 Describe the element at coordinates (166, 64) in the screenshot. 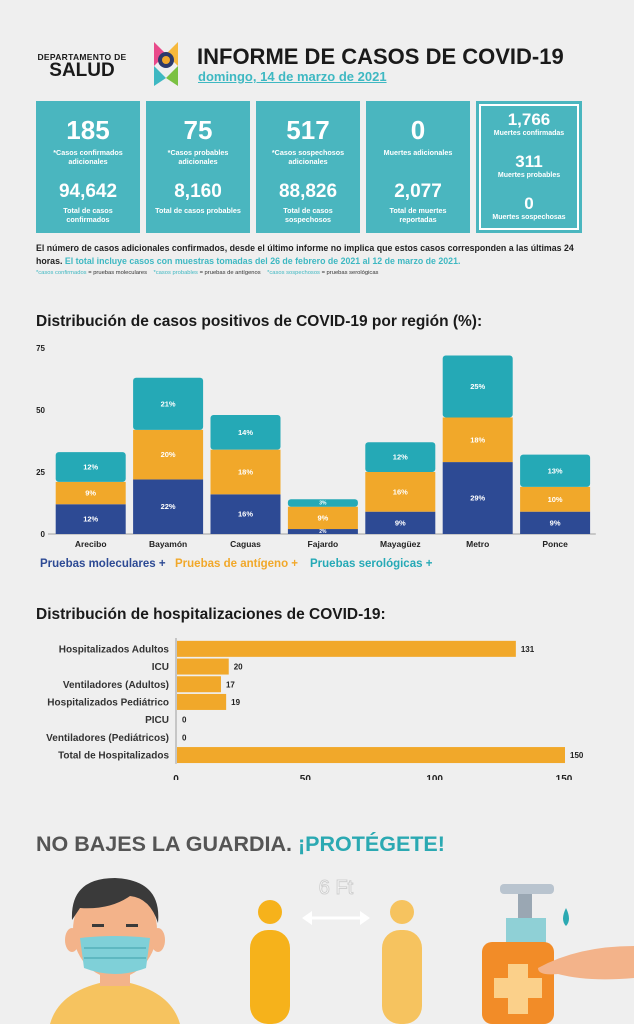

I see `seal-icon` at that location.